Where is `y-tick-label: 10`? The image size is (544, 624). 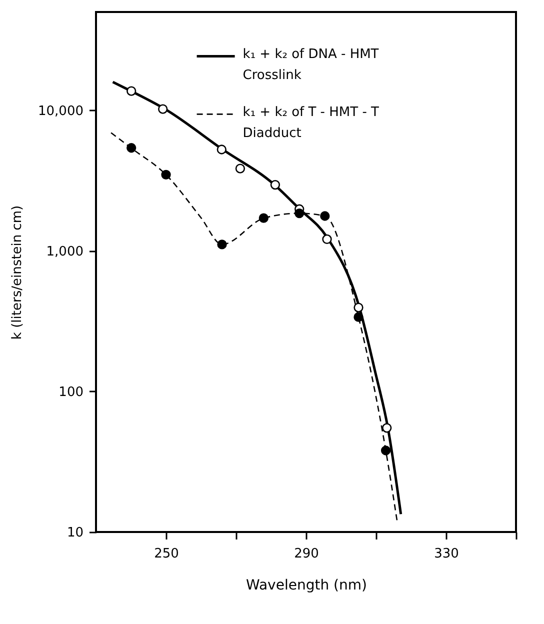
y-tick-label: 10 is located at coordinates (75, 533).